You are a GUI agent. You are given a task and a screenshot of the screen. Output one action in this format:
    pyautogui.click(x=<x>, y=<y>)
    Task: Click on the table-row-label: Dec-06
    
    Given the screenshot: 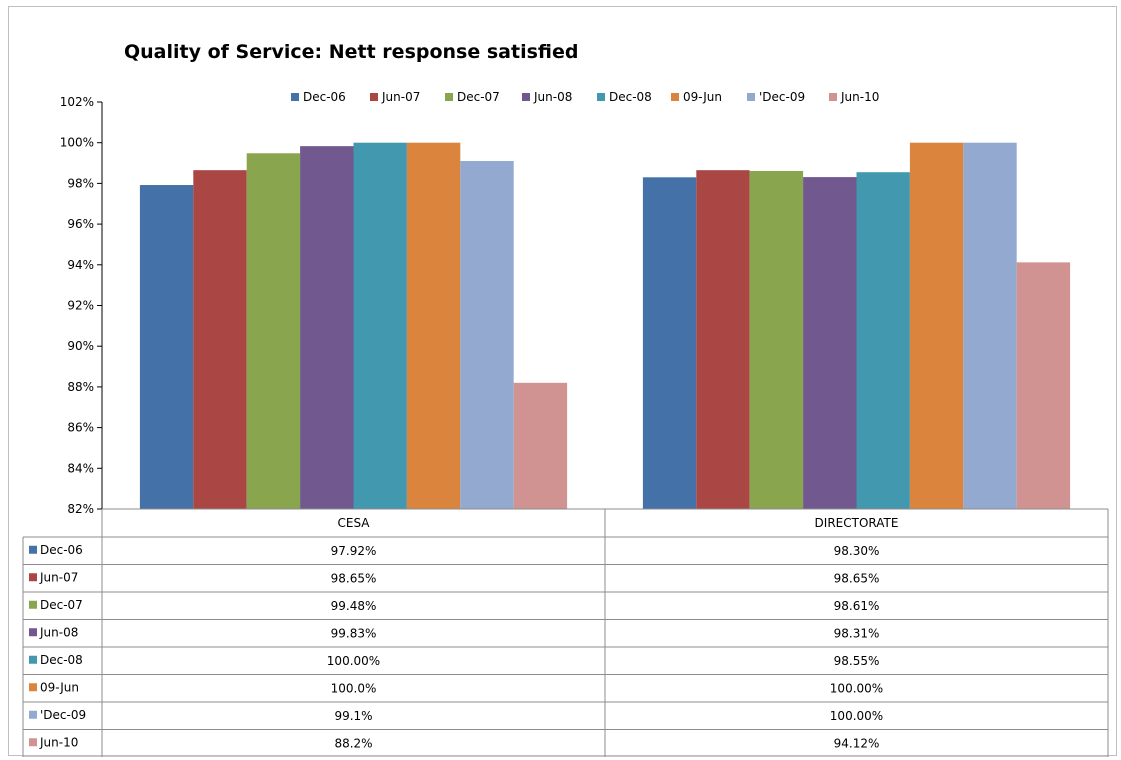 What is the action you would take?
    pyautogui.click(x=61, y=550)
    